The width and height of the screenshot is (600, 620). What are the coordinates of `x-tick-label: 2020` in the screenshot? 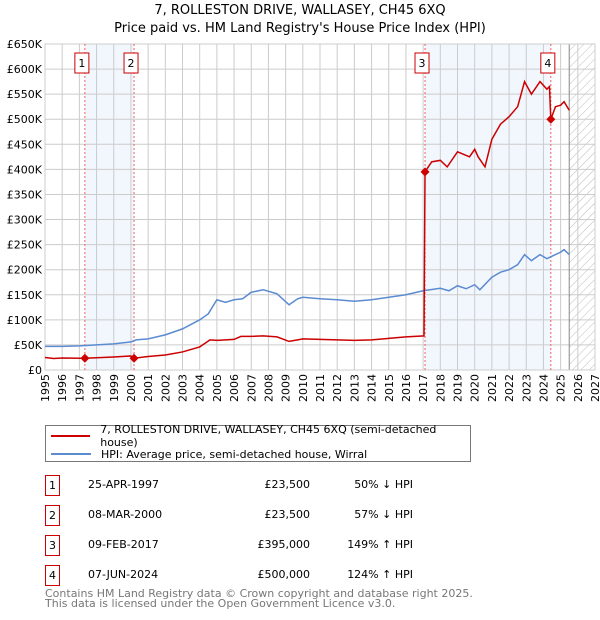 It's located at (475, 388).